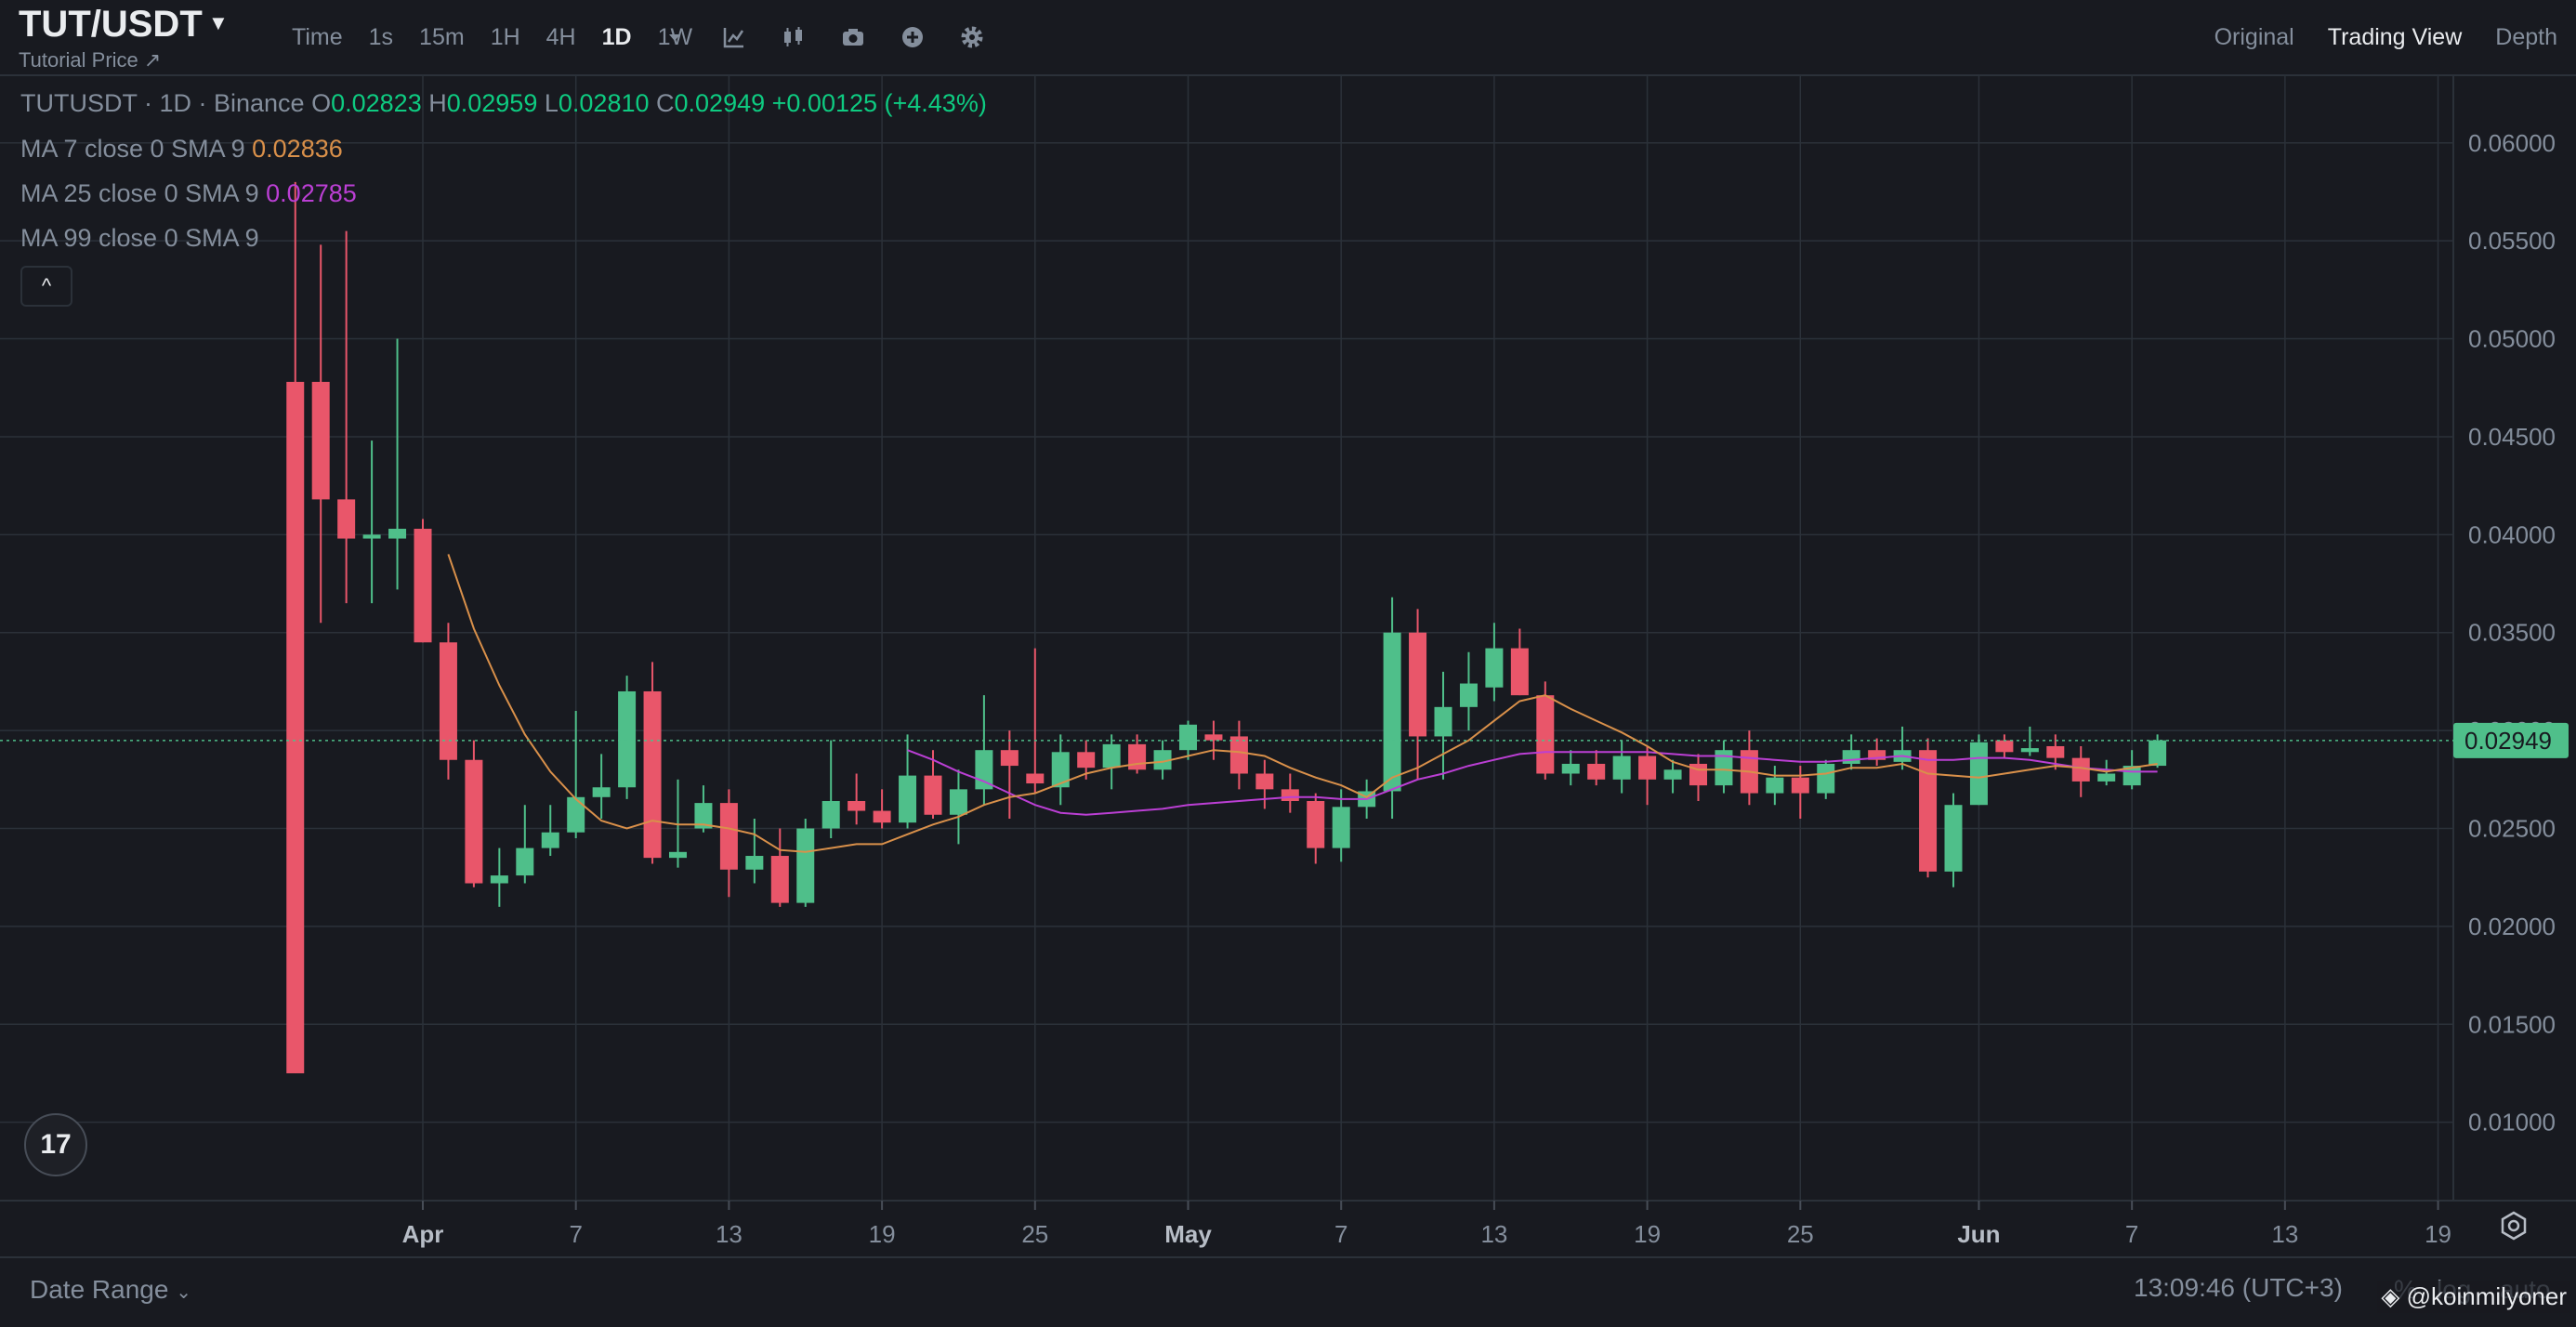  I want to click on view-switcher: Original Trading View Depth, so click(2386, 38).